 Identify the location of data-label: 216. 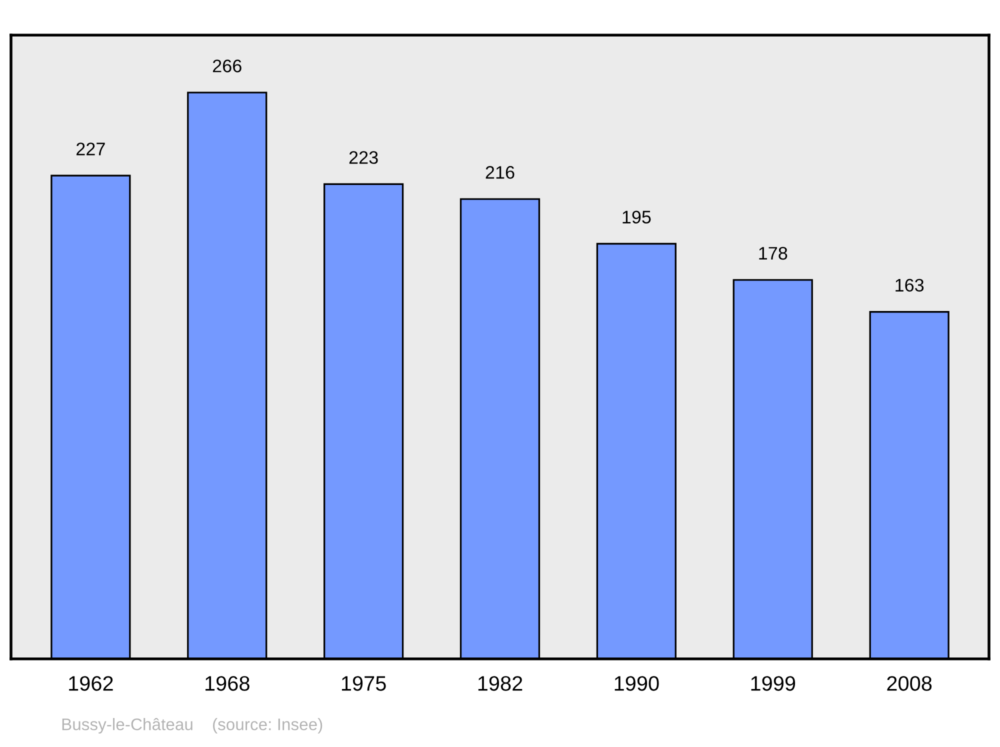
(500, 172).